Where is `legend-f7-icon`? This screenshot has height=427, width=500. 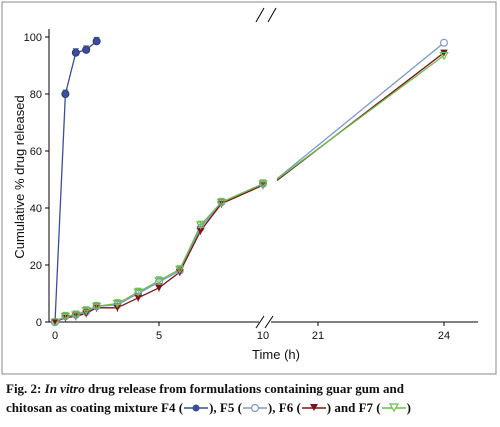
legend-f7-icon is located at coordinates (394, 407).